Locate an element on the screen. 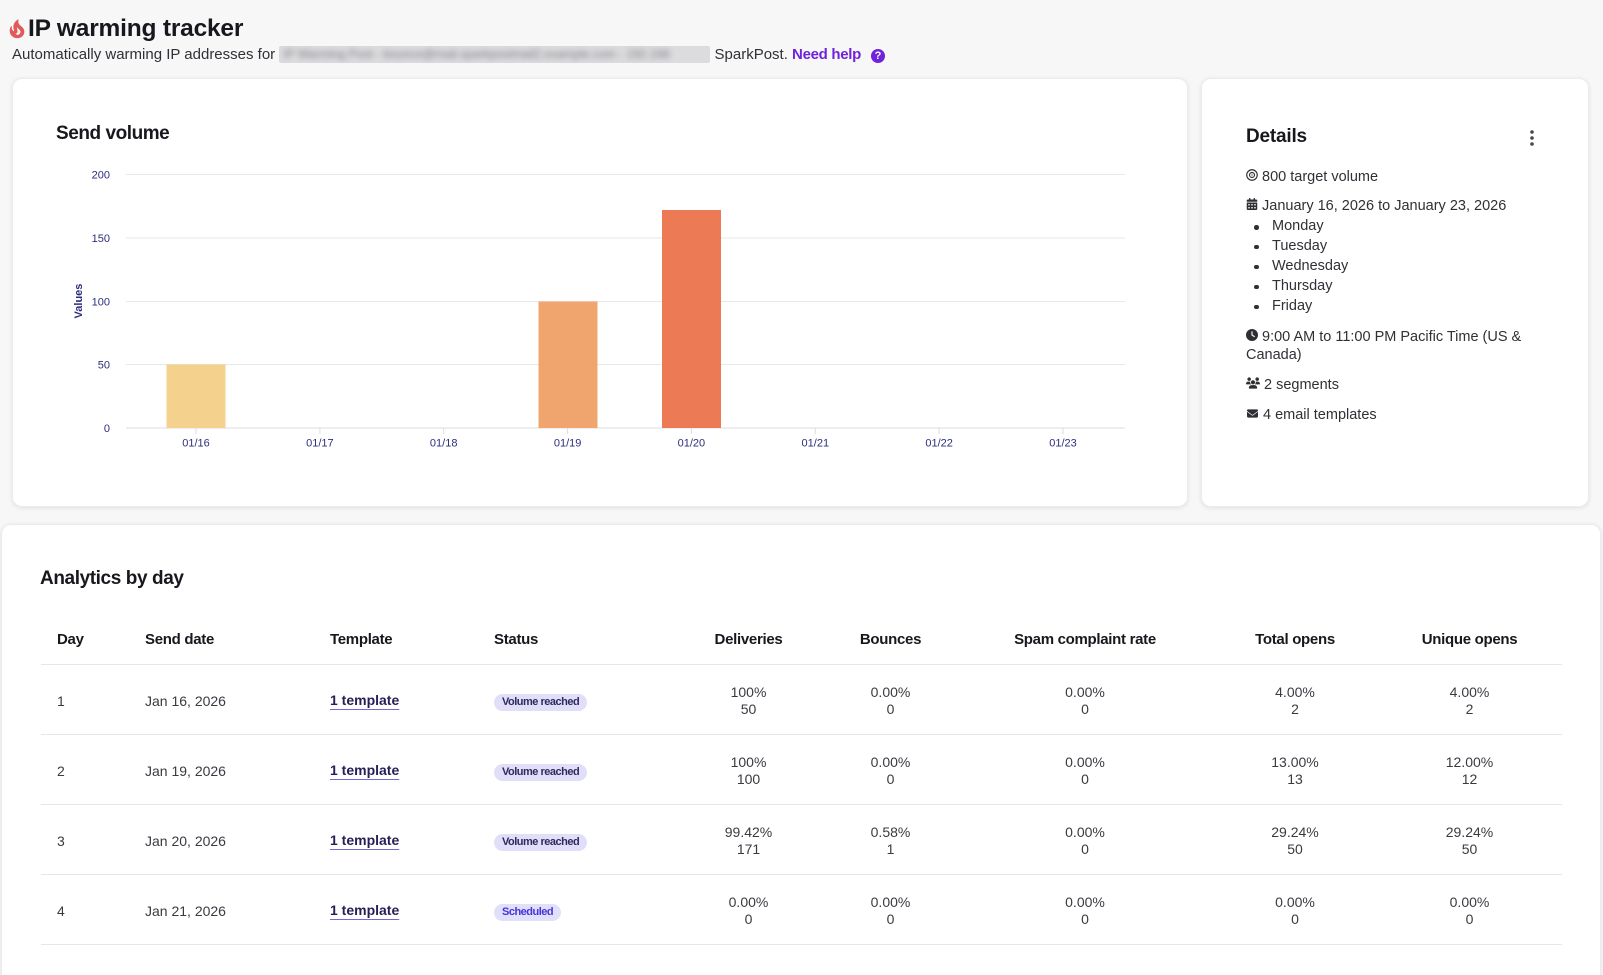 Image resolution: width=1603 pixels, height=975 pixels. svg-text: 150 is located at coordinates (101, 239).